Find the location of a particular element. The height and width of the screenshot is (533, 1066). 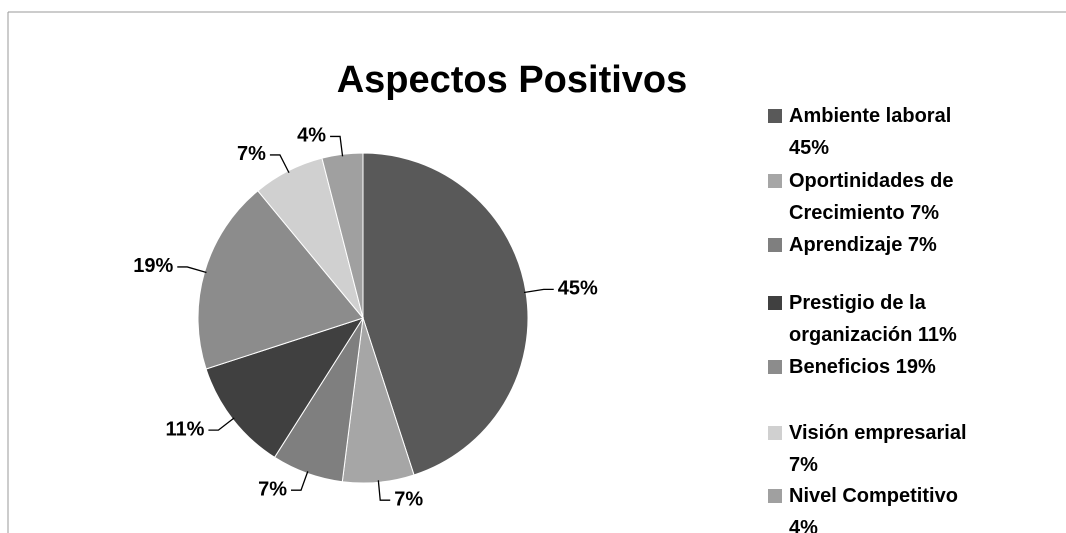

legend-entry: Visión empresarial 7% is located at coordinates (875, 449).